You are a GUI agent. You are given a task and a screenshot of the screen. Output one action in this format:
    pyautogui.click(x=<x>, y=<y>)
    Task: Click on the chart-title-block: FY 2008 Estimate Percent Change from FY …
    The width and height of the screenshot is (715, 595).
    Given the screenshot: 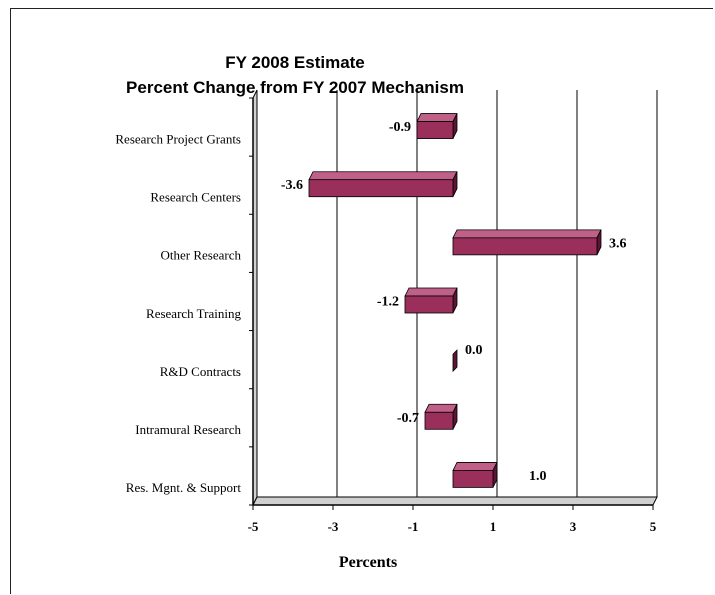 What is the action you would take?
    pyautogui.click(x=295, y=75)
    